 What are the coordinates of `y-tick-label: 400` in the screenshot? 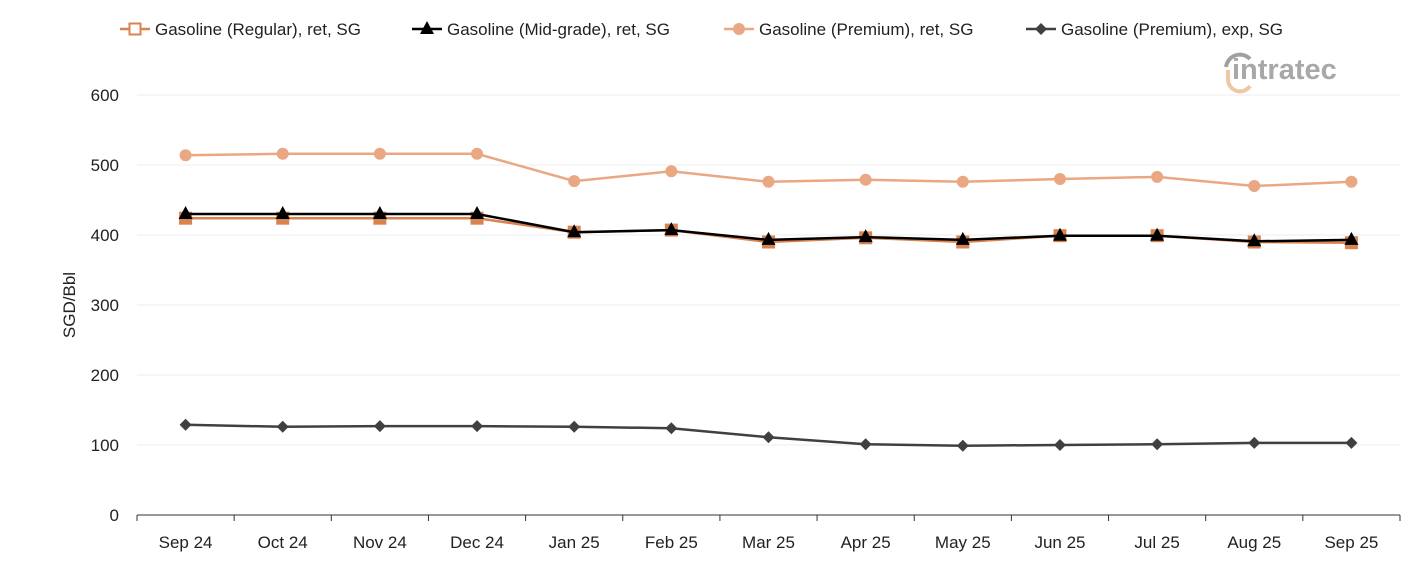 It's located at (105, 235).